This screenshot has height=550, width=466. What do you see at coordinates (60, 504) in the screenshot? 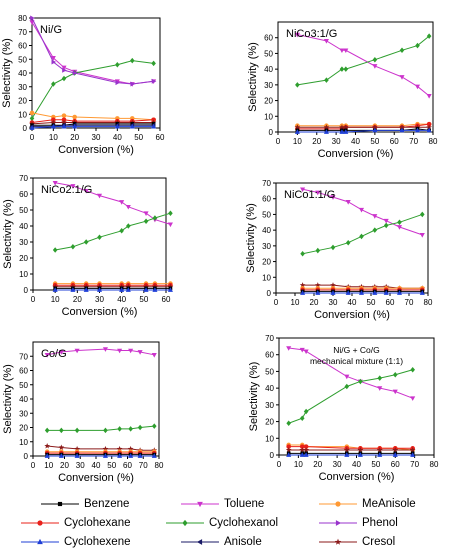
I see `benzene-legend-swatch` at bounding box center [60, 504].